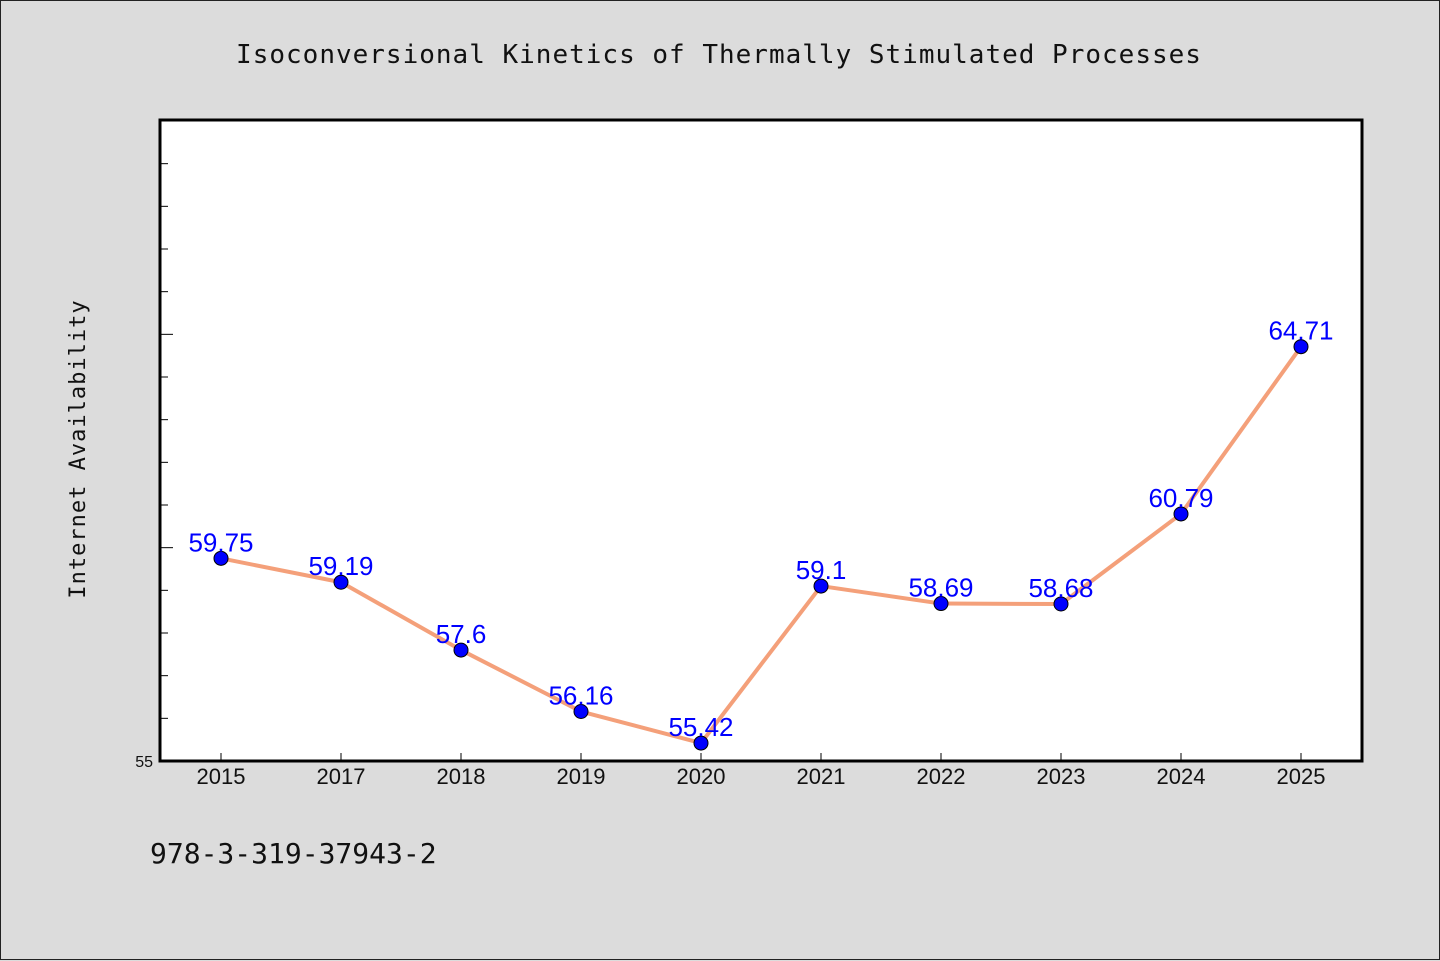  I want to click on isbn-footer: 978-3-319-37943-2, so click(293, 853).